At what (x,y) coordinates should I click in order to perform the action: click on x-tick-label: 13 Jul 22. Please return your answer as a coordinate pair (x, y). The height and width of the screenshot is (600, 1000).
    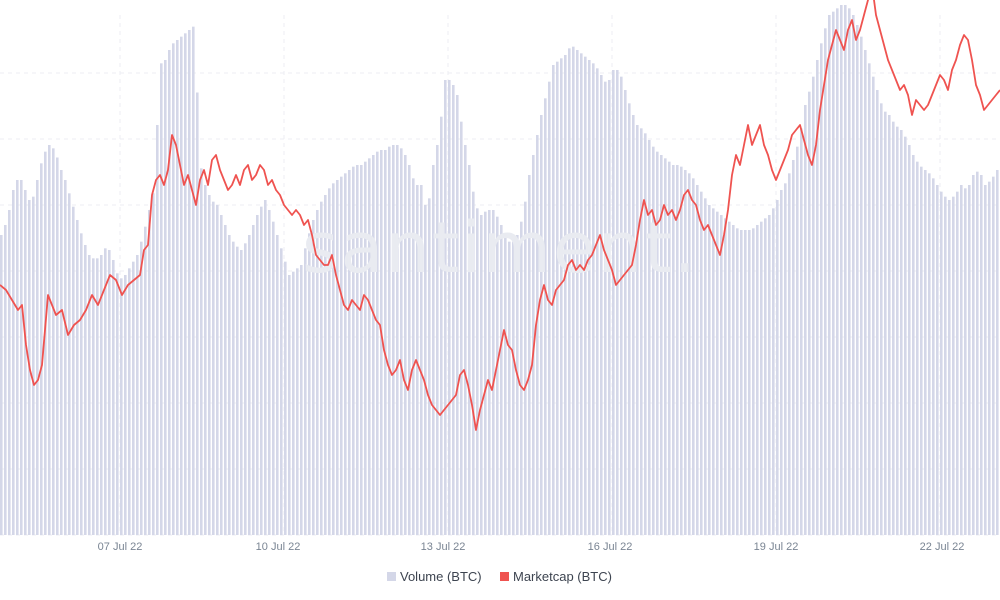
    Looking at the image, I should click on (443, 547).